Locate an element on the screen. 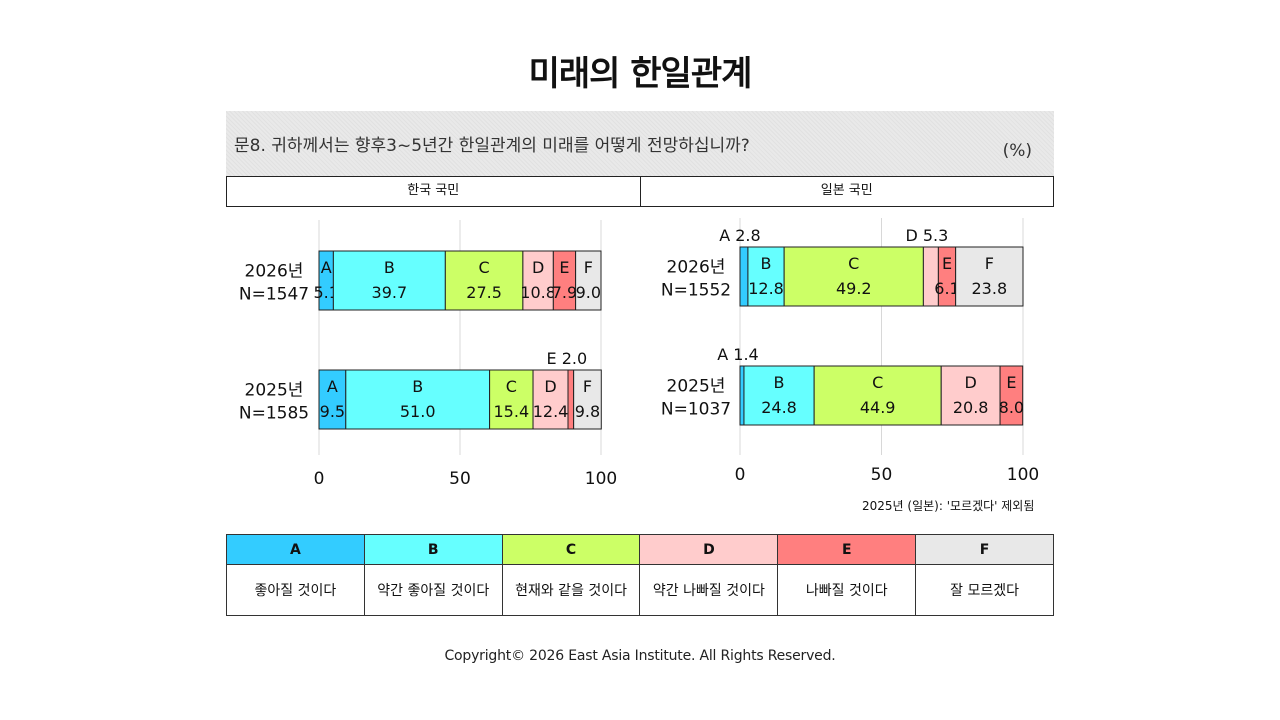  footnote: 2025년 (일본): '모르겠다' 제외됨 is located at coordinates (948, 506).